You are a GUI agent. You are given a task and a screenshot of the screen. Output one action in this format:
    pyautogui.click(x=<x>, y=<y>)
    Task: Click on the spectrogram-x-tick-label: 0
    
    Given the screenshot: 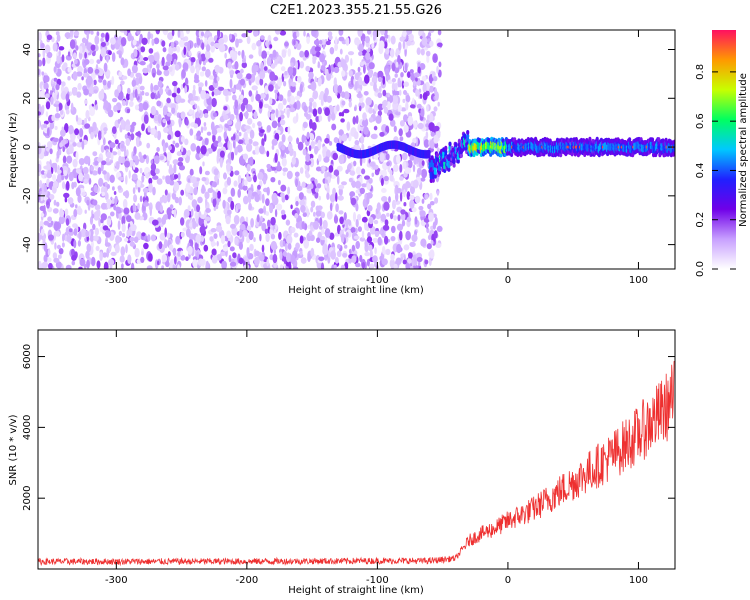 What is the action you would take?
    pyautogui.click(x=508, y=280)
    